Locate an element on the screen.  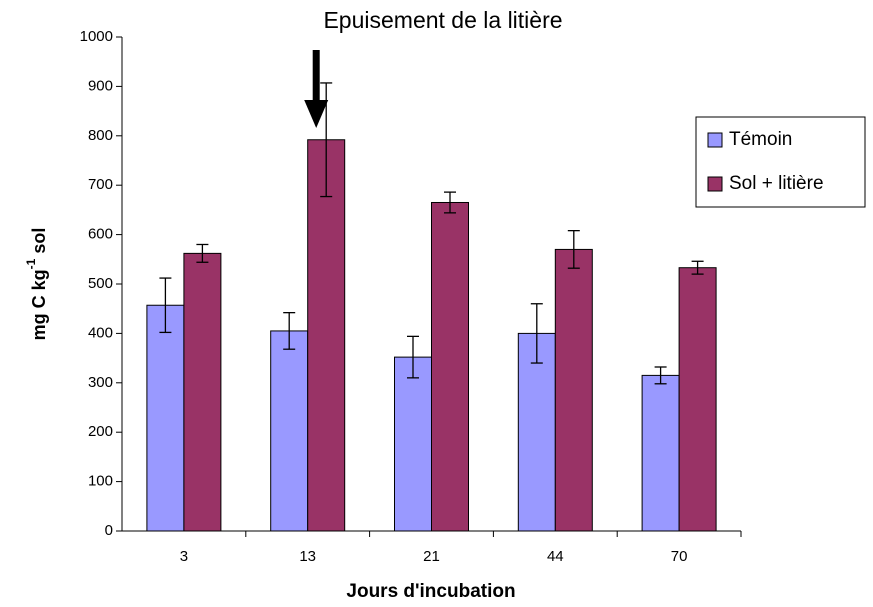
legend-label: Sol + litière is located at coordinates (776, 183).